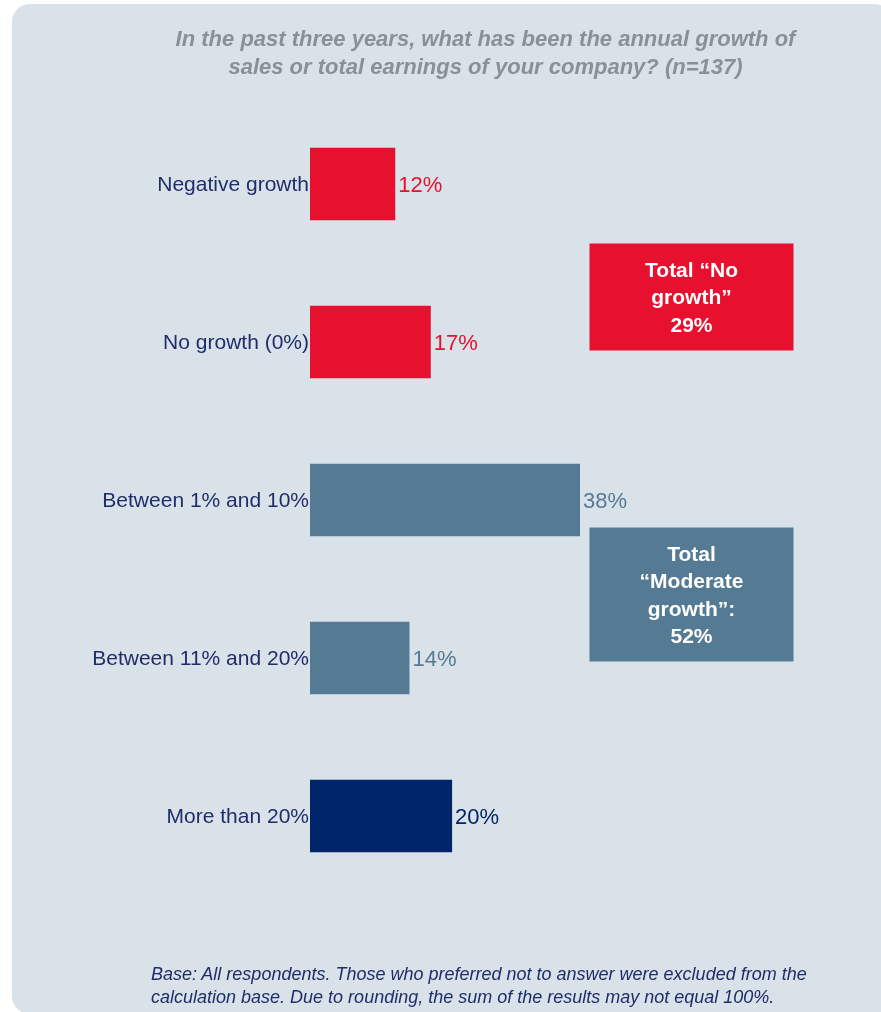 This screenshot has height=1012, width=881. What do you see at coordinates (605, 500) in the screenshot?
I see `data-label: 38%` at bounding box center [605, 500].